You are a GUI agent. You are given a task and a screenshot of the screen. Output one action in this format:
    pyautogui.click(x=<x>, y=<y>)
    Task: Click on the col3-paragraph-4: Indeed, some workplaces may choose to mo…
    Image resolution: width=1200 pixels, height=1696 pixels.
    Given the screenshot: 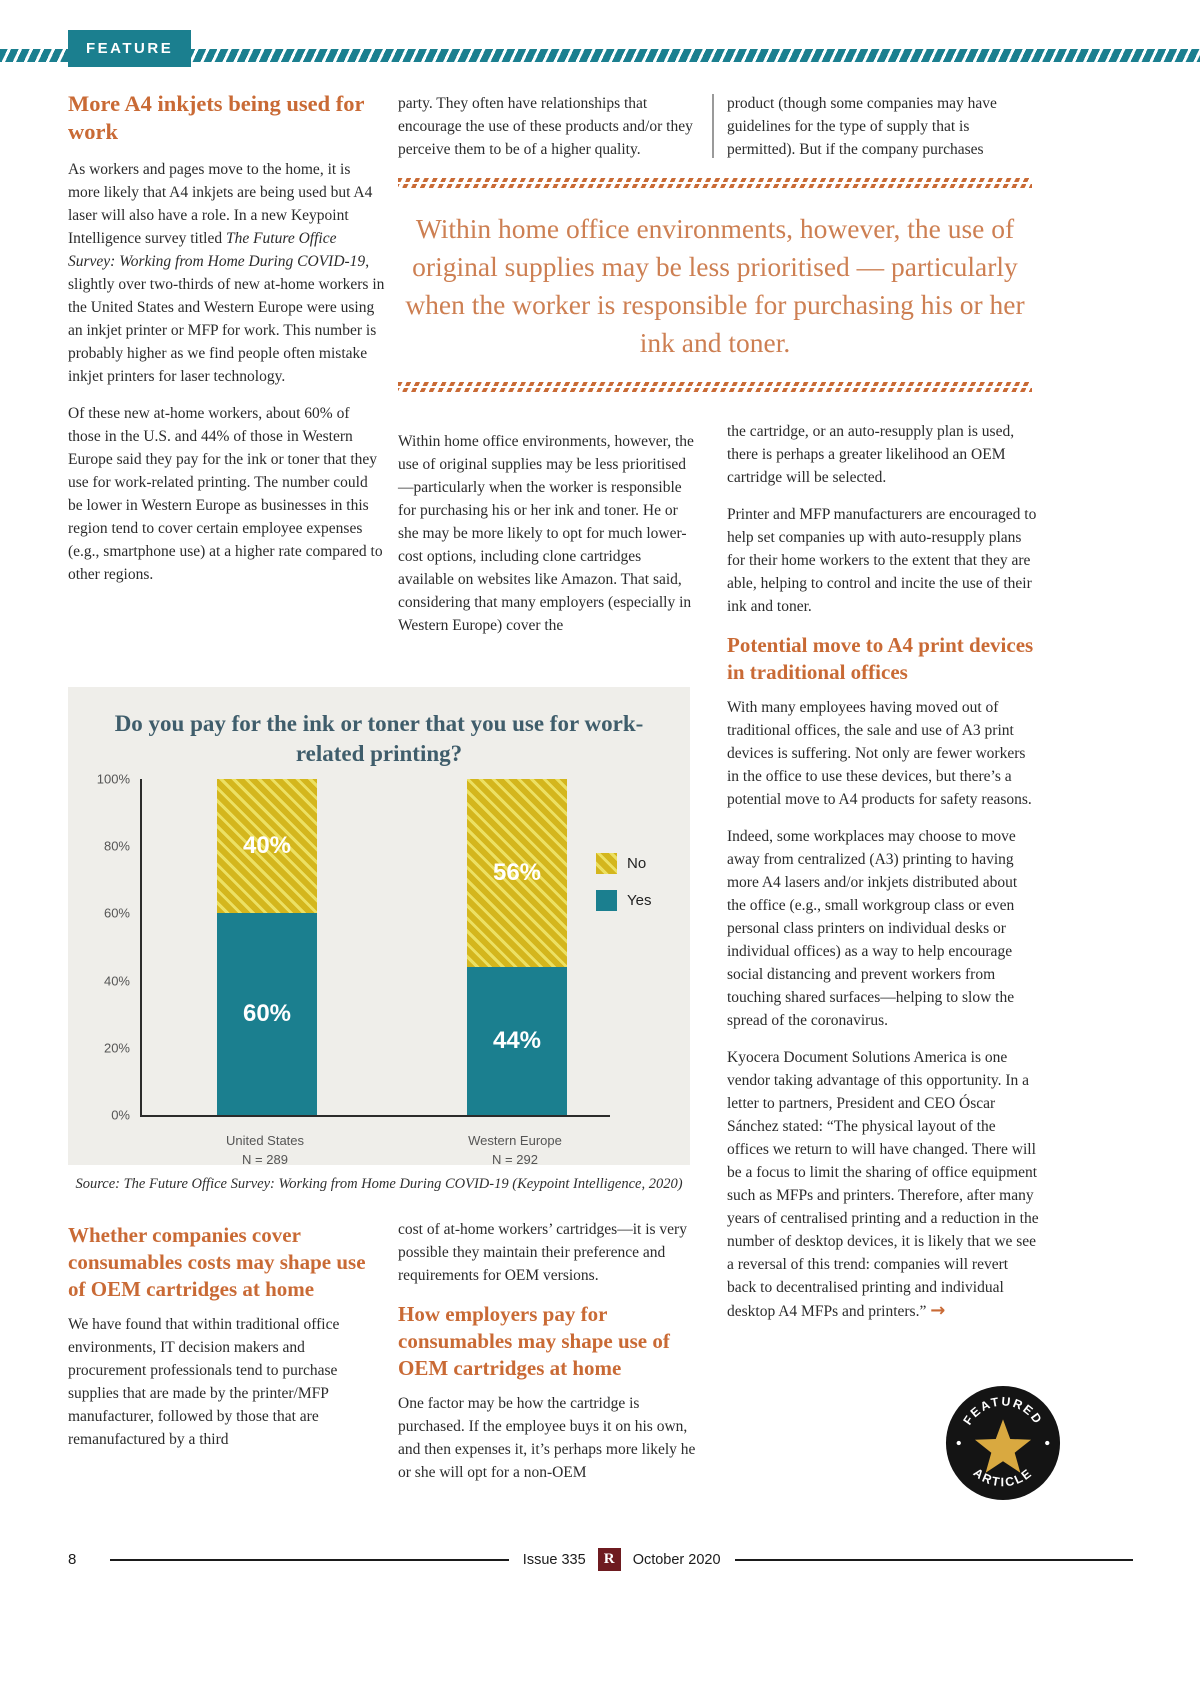 What is the action you would take?
    pyautogui.click(x=872, y=928)
    